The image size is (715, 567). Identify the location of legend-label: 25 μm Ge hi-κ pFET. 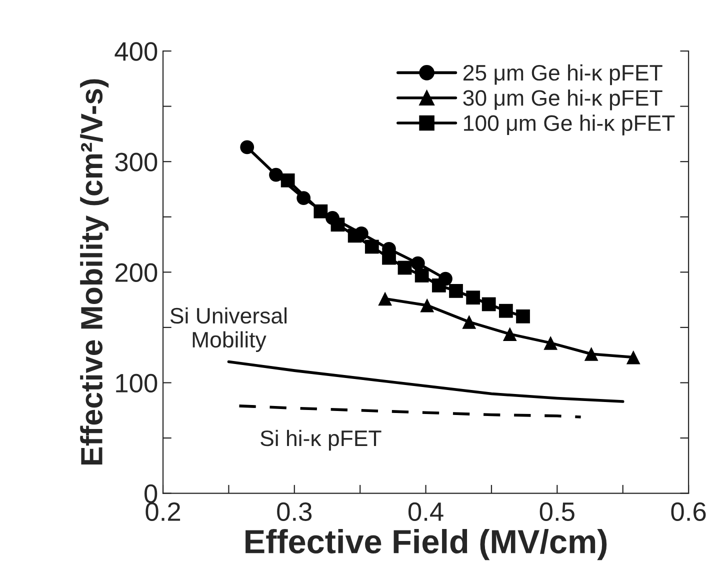
(562, 75).